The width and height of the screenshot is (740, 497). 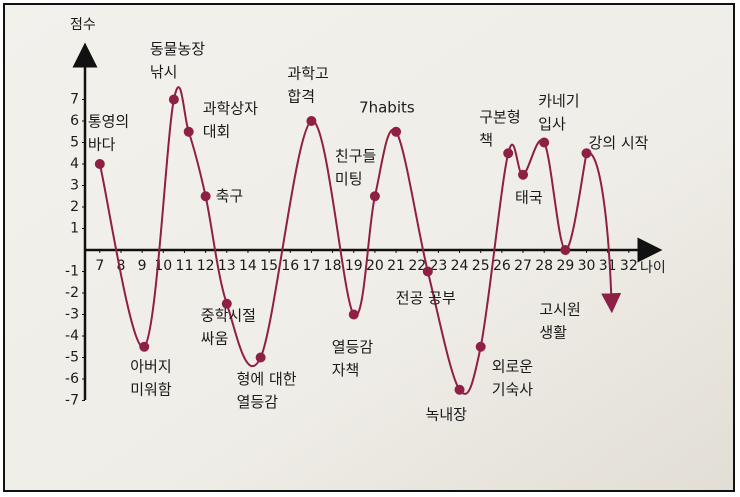 What do you see at coordinates (185, 266) in the screenshot?
I see `x-tick-label: 11` at bounding box center [185, 266].